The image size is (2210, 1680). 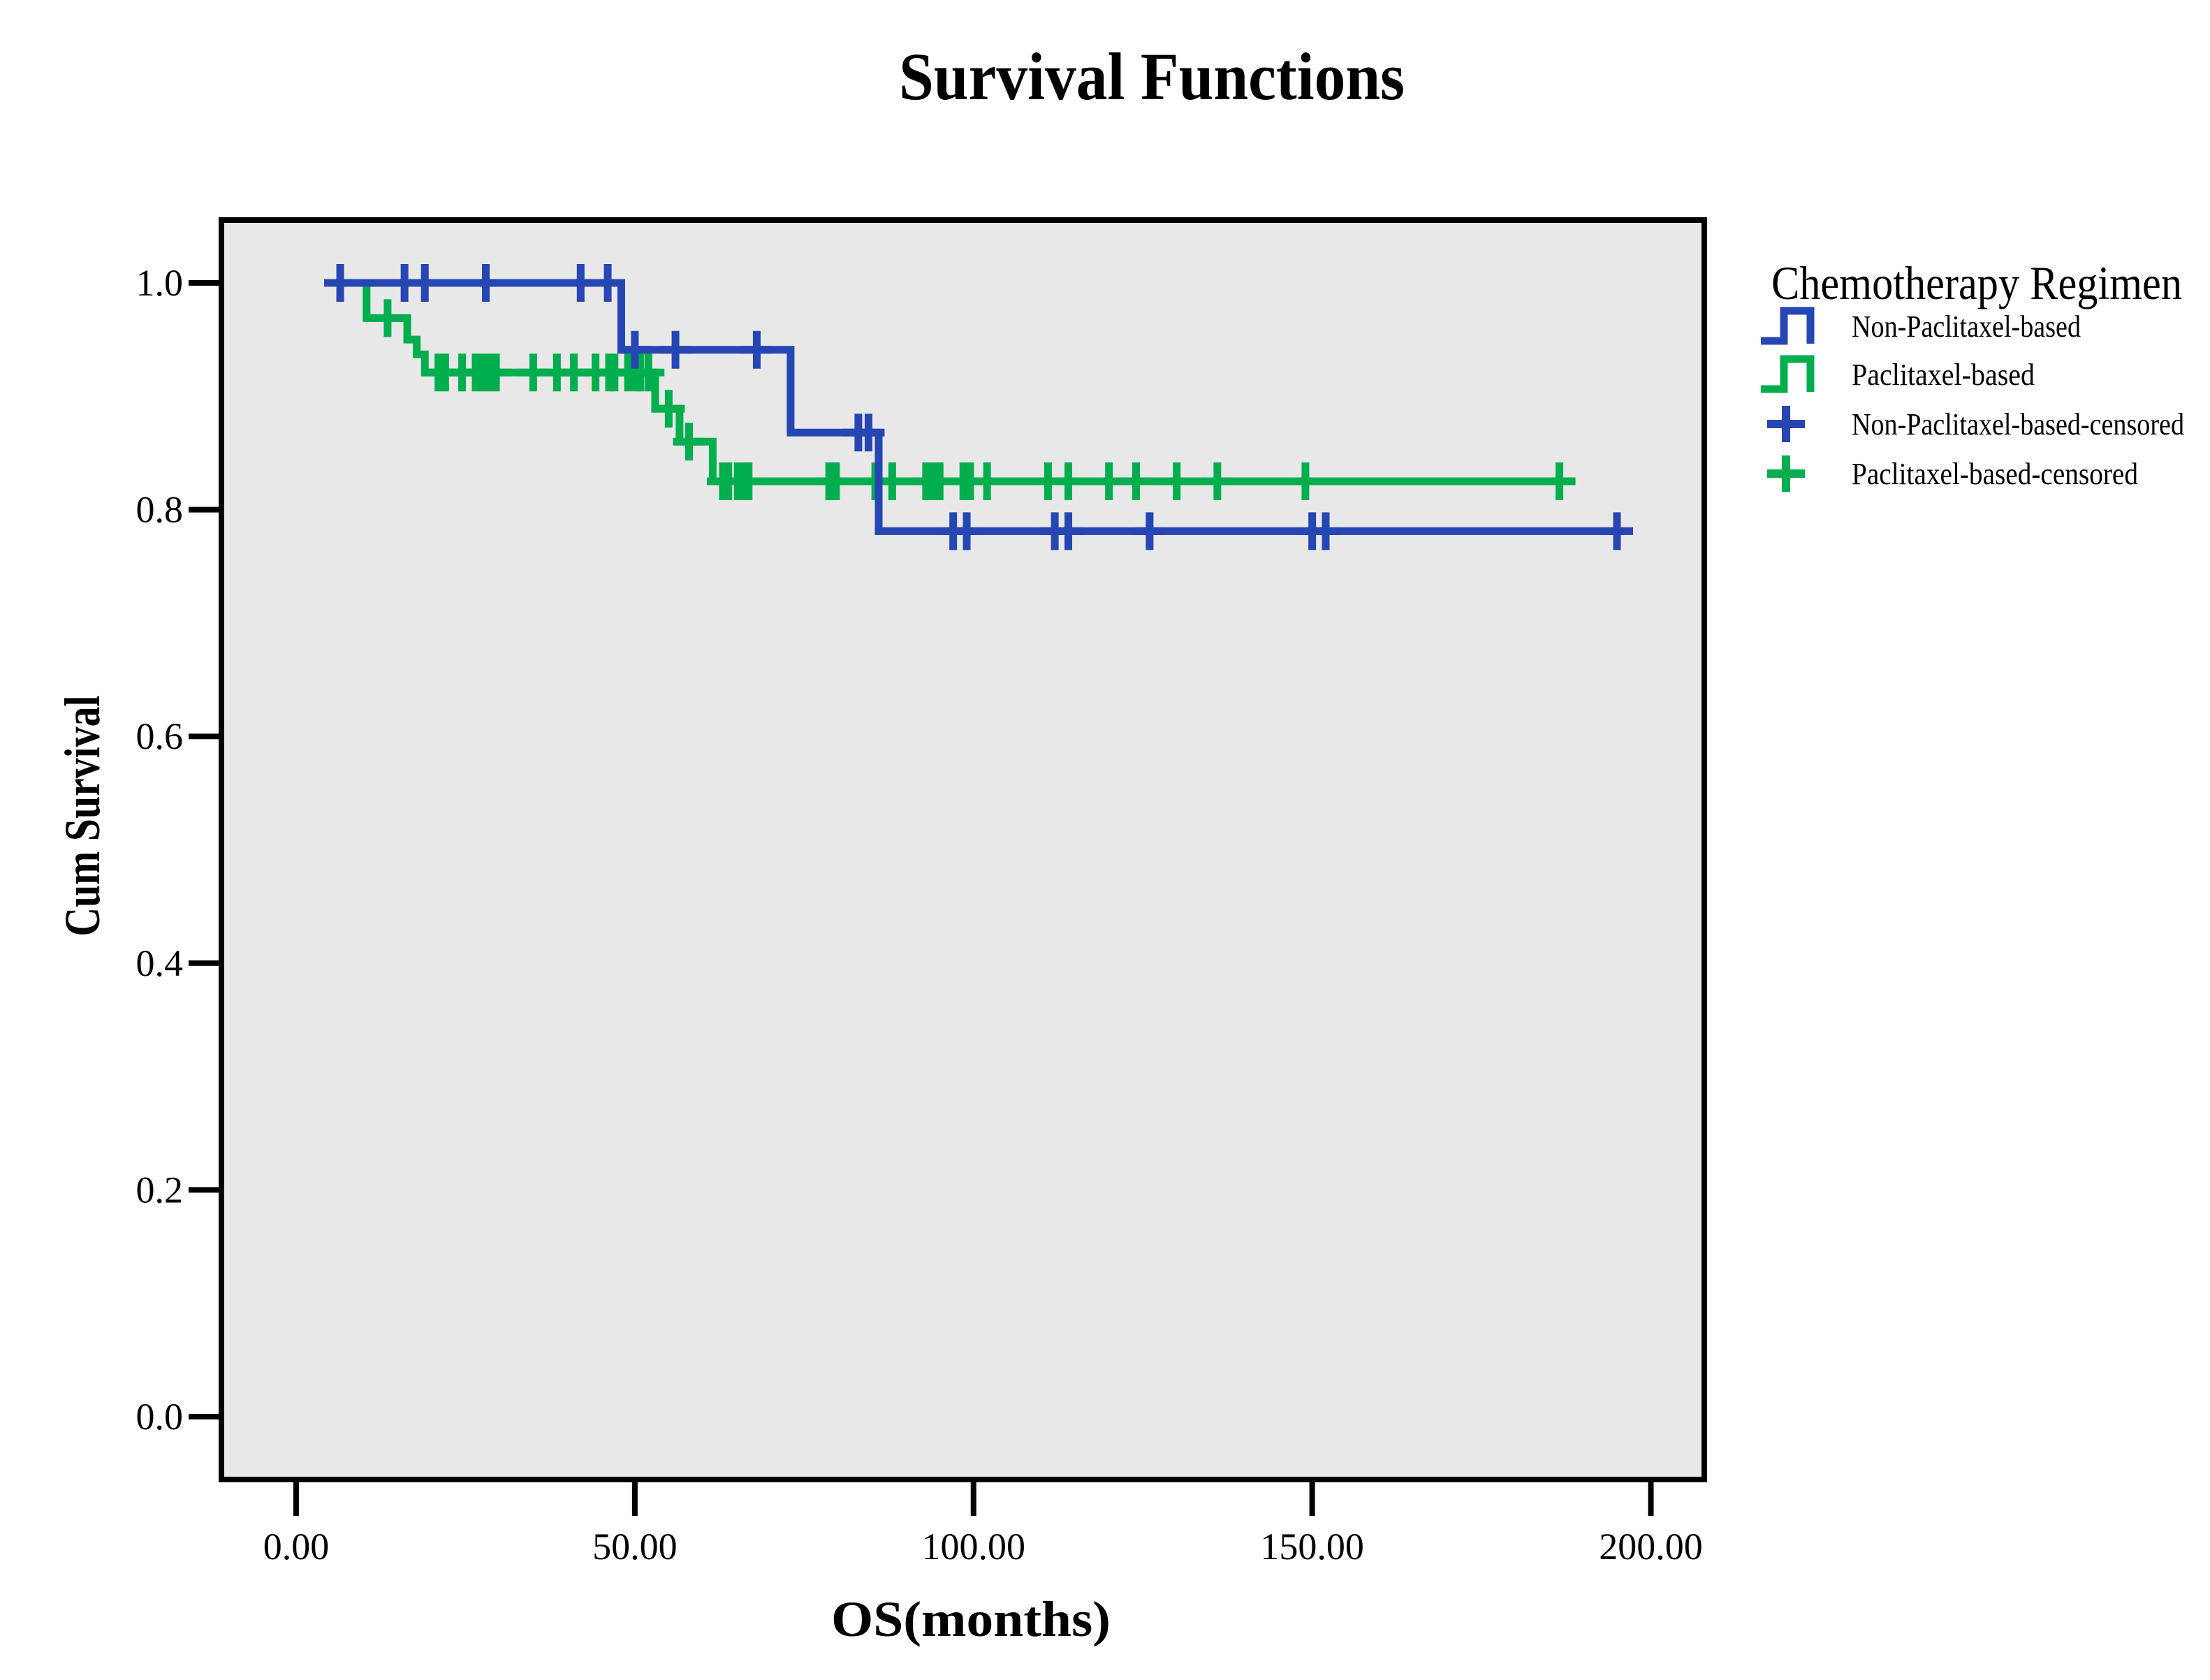 What do you see at coordinates (983, 1525) in the screenshot?
I see `x-axis-ticks: 0.00 50.00 100.00 150.00 200.00` at bounding box center [983, 1525].